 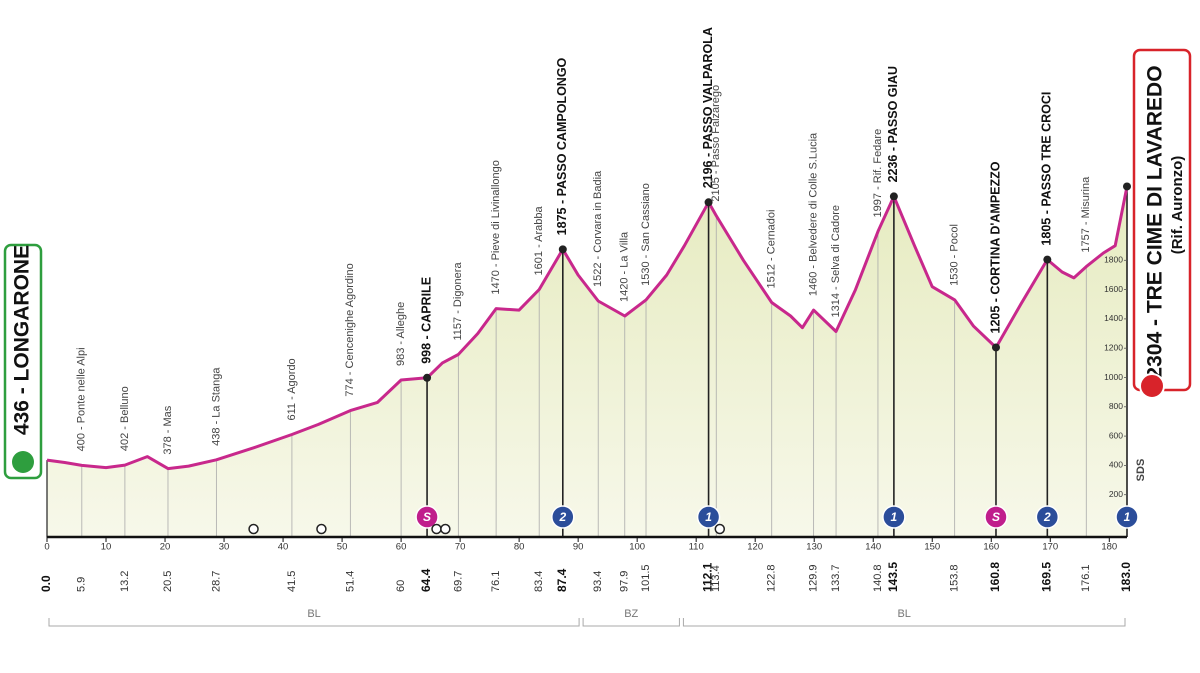 I want to click on km-label: 64.4, so click(x=426, y=580).